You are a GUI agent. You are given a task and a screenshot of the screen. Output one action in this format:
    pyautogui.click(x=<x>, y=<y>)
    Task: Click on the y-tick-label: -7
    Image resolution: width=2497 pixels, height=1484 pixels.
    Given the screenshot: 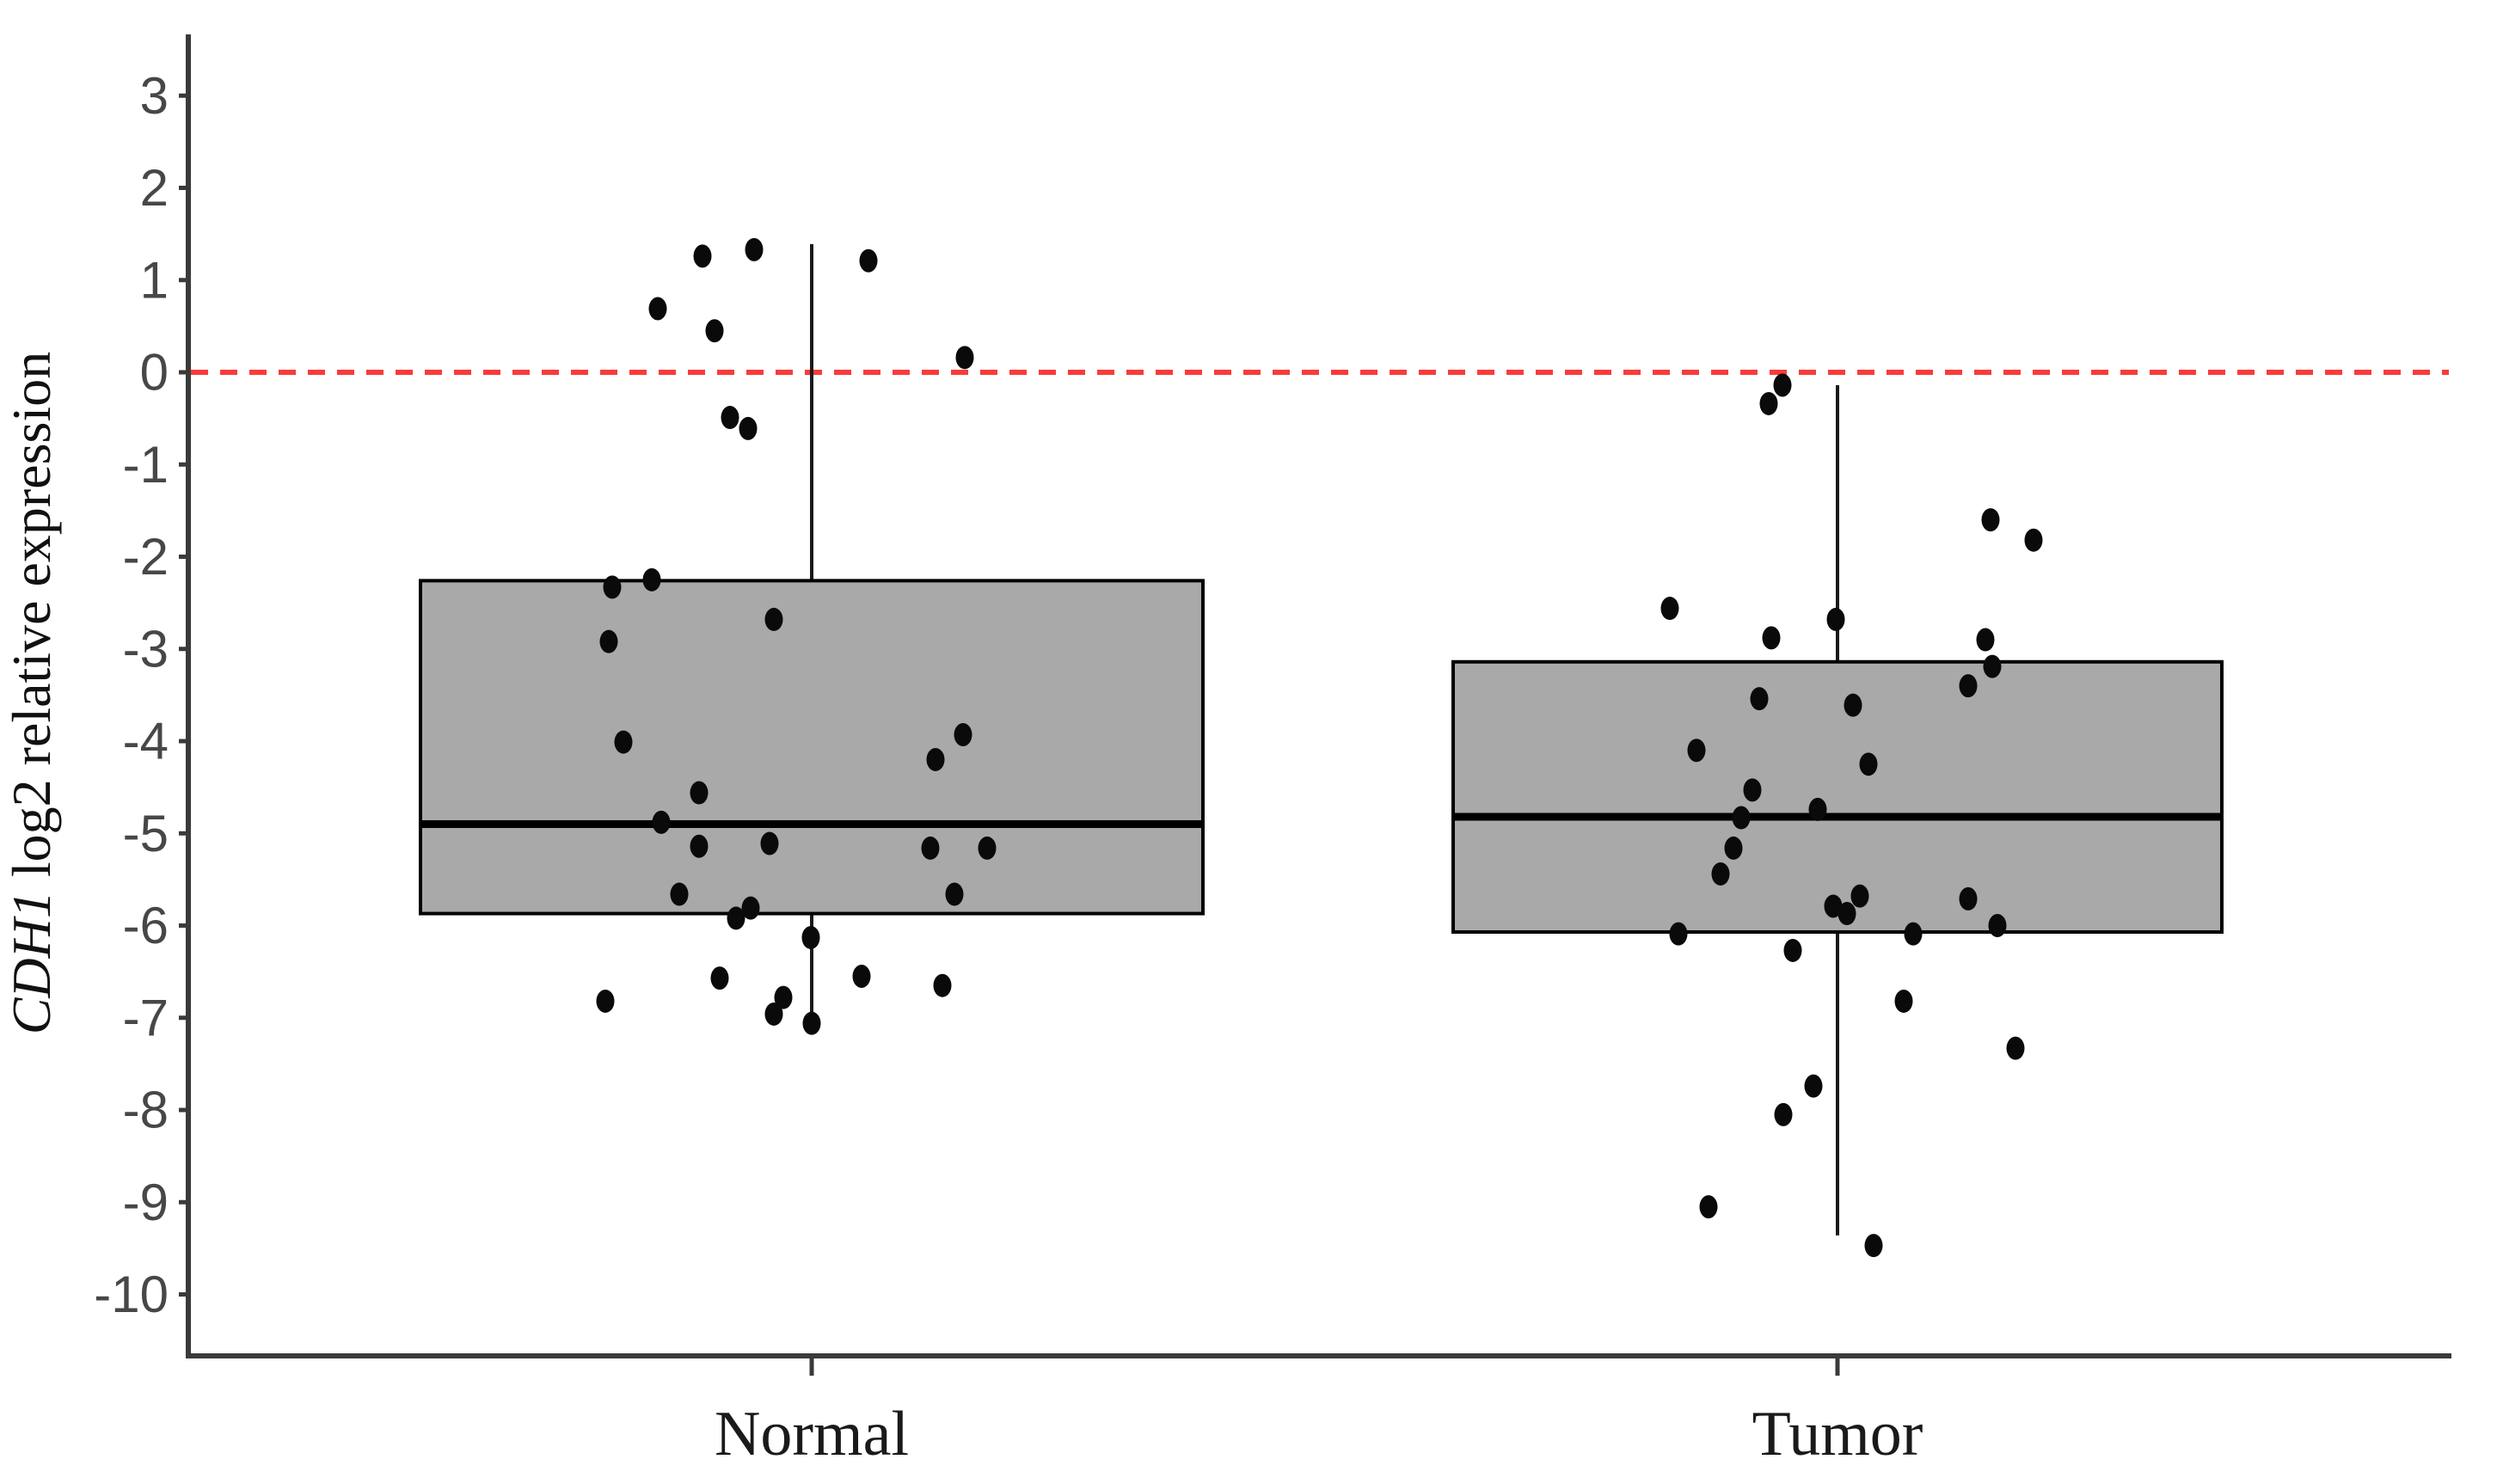 What is the action you would take?
    pyautogui.click(x=146, y=1017)
    